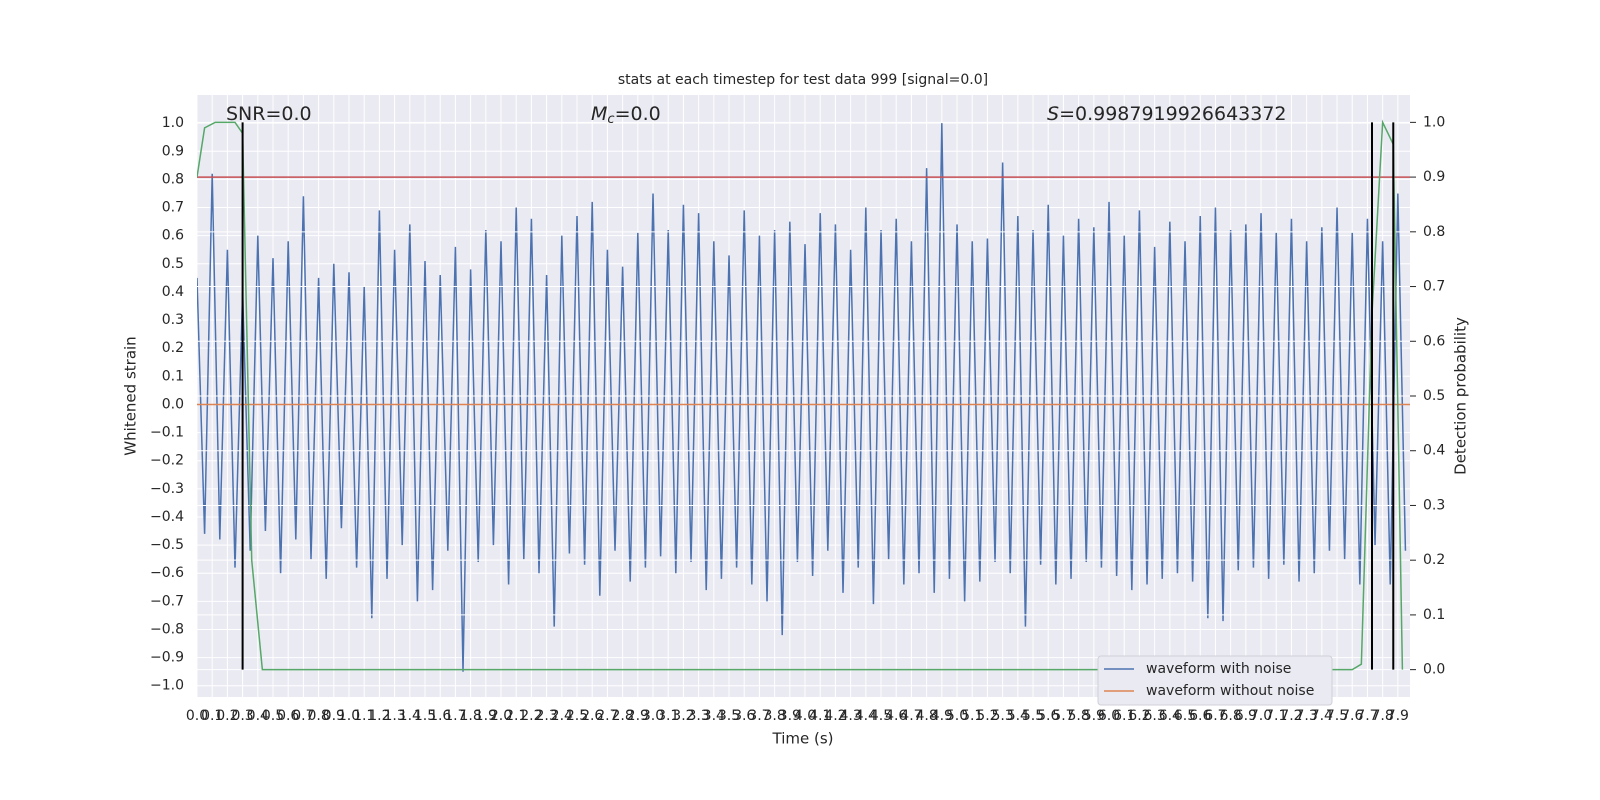  Describe the element at coordinates (531, 716) in the screenshot. I see `x-tick-label: 2.2` at that location.